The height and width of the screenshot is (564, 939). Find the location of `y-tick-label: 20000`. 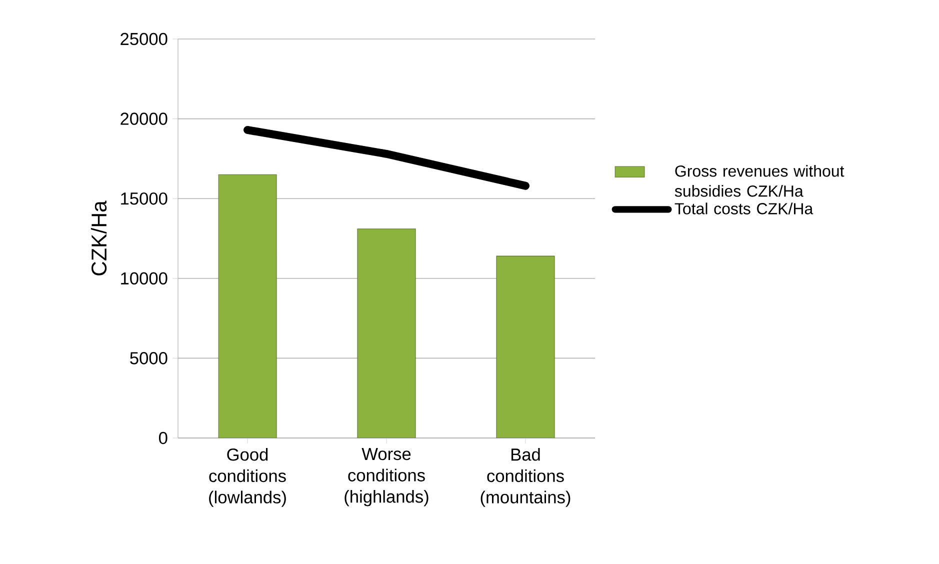

y-tick-label: 20000 is located at coordinates (144, 118).